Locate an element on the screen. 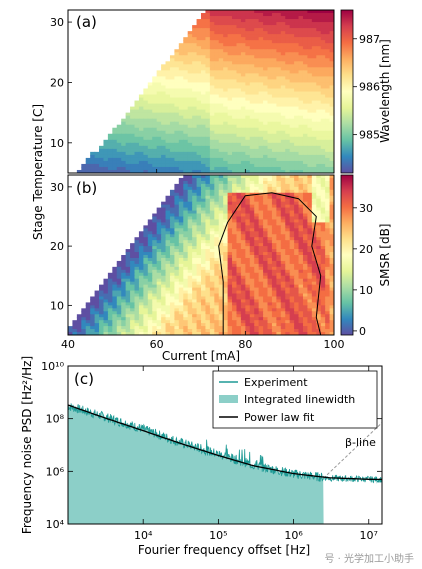 Image resolution: width=422 pixels, height=569 pixels. y-tick-label: 10⁸ is located at coordinates (55, 419).